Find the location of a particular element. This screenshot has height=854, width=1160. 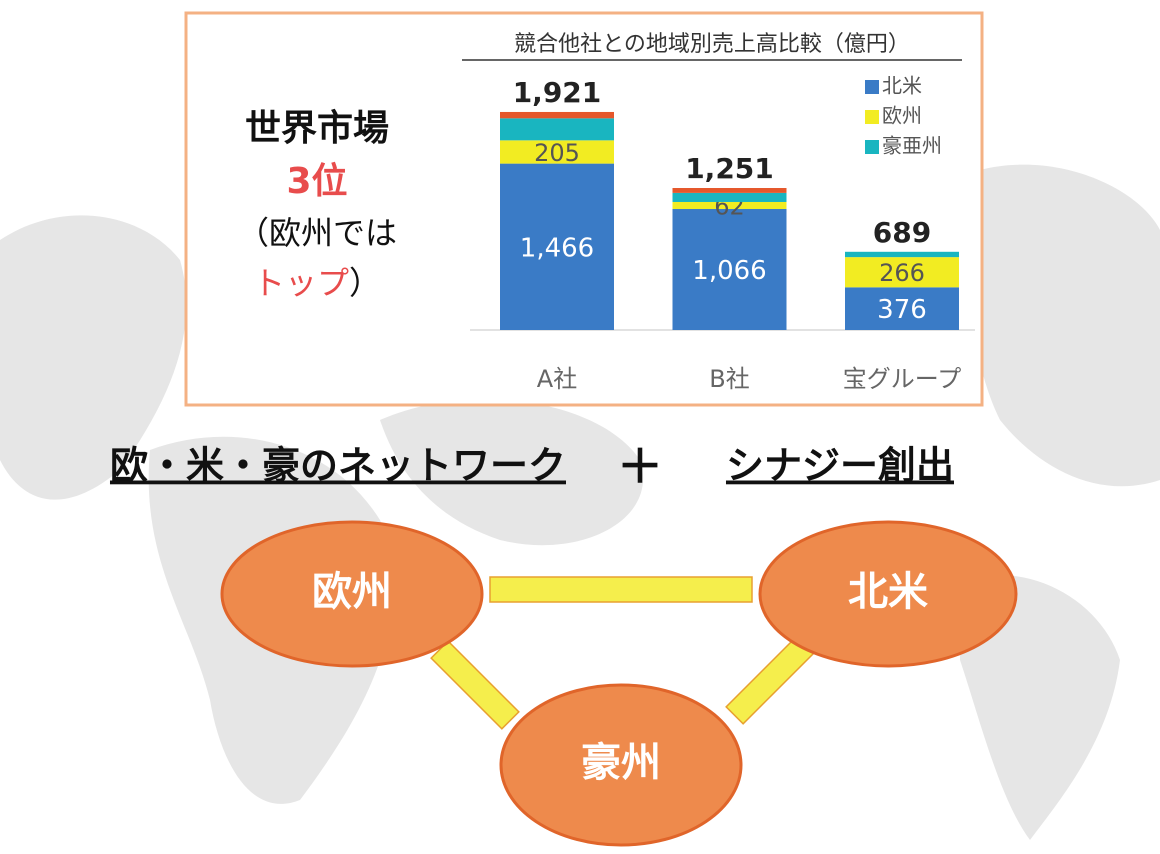

banner-right: シナジー創出 is located at coordinates (840, 466).